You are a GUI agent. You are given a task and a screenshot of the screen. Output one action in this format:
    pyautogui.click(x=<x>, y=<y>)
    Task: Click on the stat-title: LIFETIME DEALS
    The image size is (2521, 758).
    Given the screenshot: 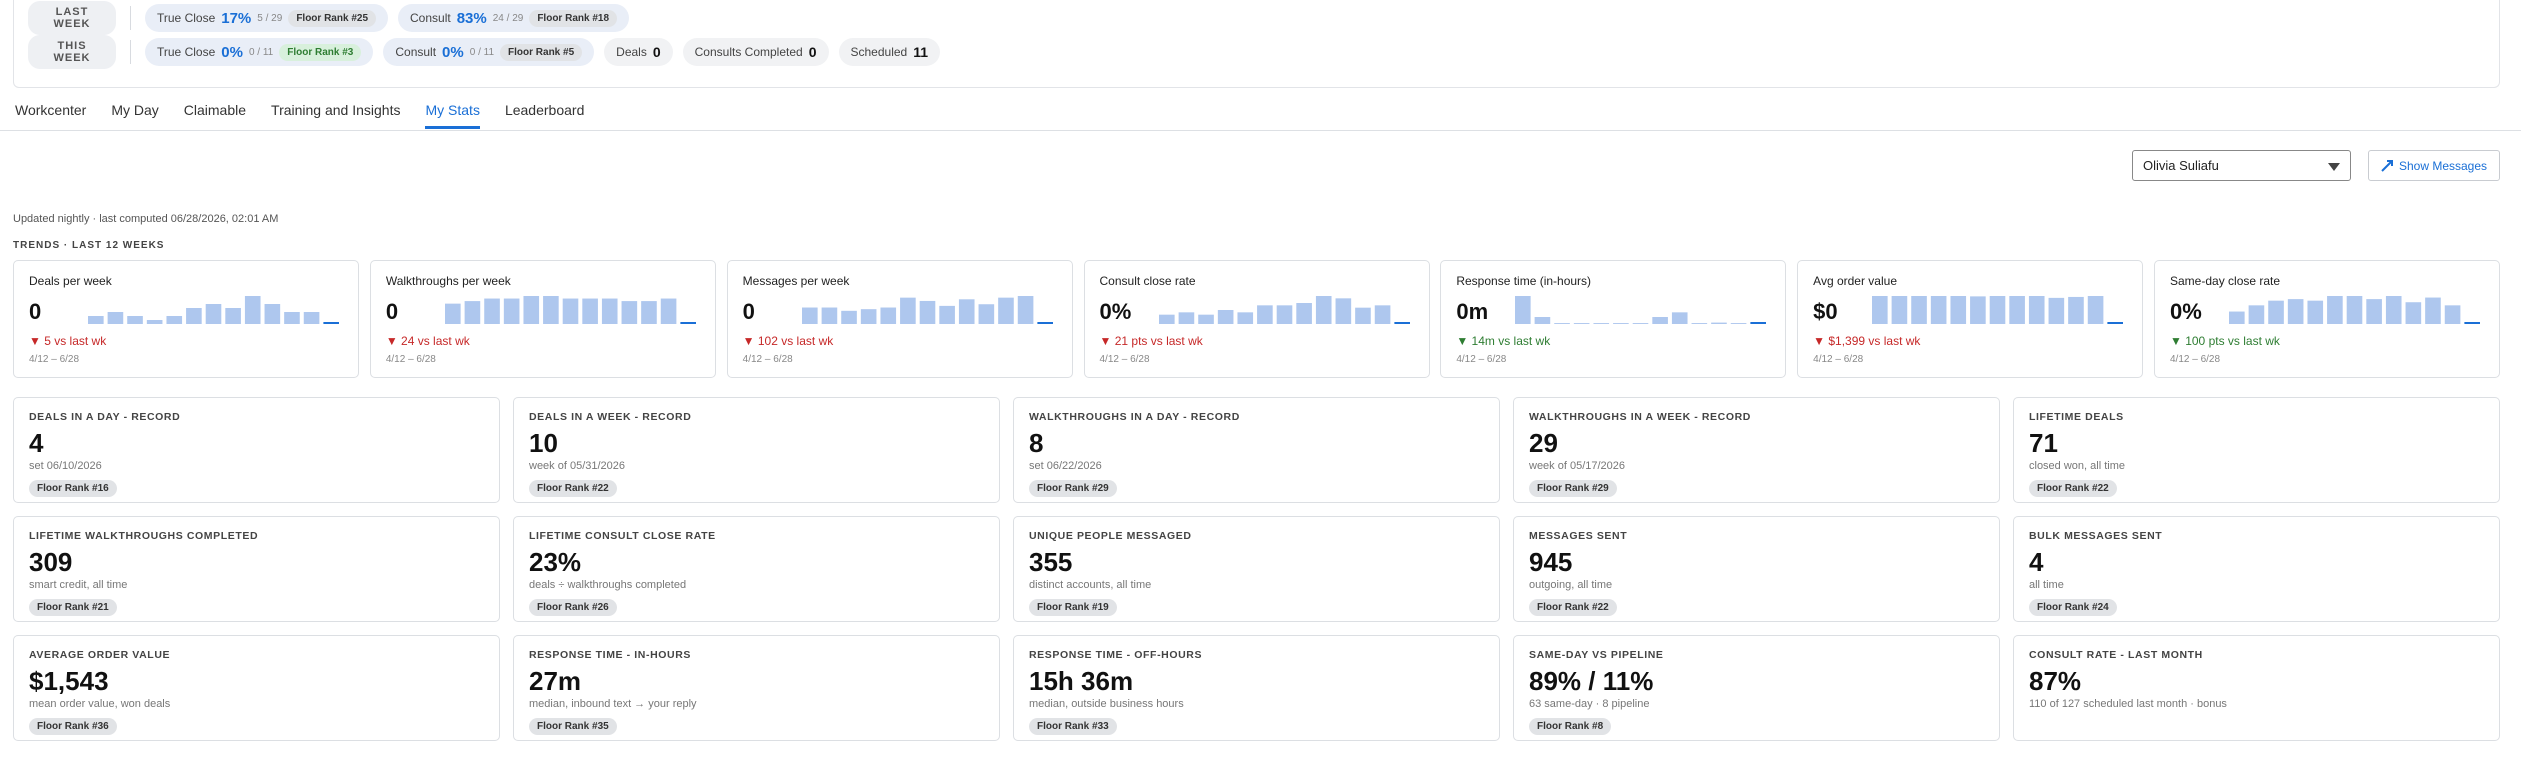 What is the action you would take?
    pyautogui.click(x=2076, y=417)
    